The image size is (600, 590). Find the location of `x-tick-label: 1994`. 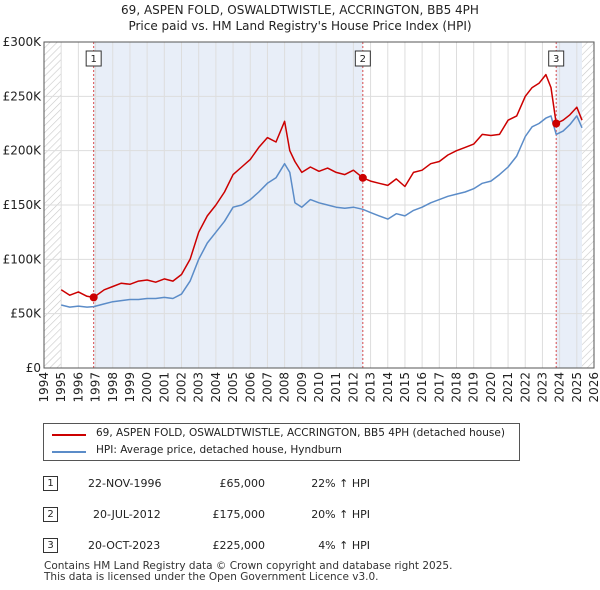

x-tick-label: 1994 is located at coordinates (44, 387).